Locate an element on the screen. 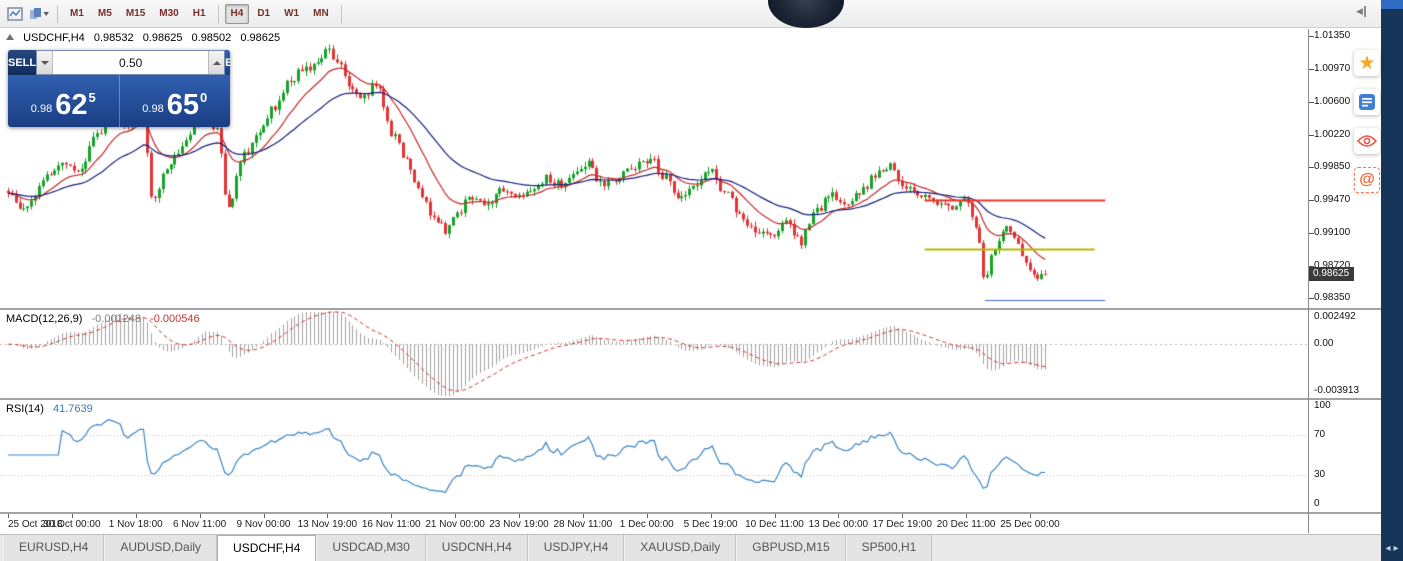  time-axis-label: 6 Nov 11:00 is located at coordinates (200, 524).